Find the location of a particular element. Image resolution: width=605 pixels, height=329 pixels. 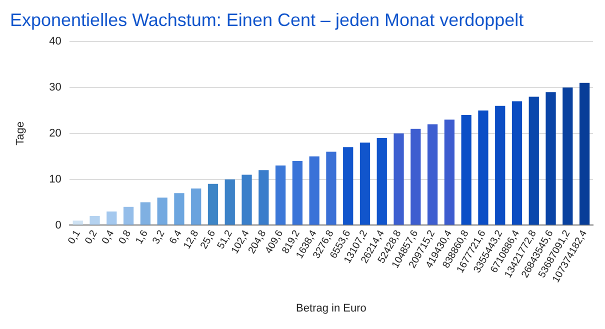

y-tick-label: 20 is located at coordinates (55, 133).